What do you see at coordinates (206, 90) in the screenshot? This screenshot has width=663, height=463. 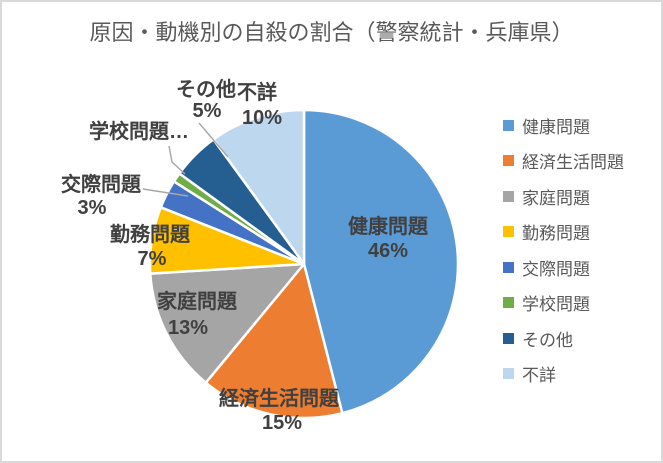 I see `data-label-other: その他` at bounding box center [206, 90].